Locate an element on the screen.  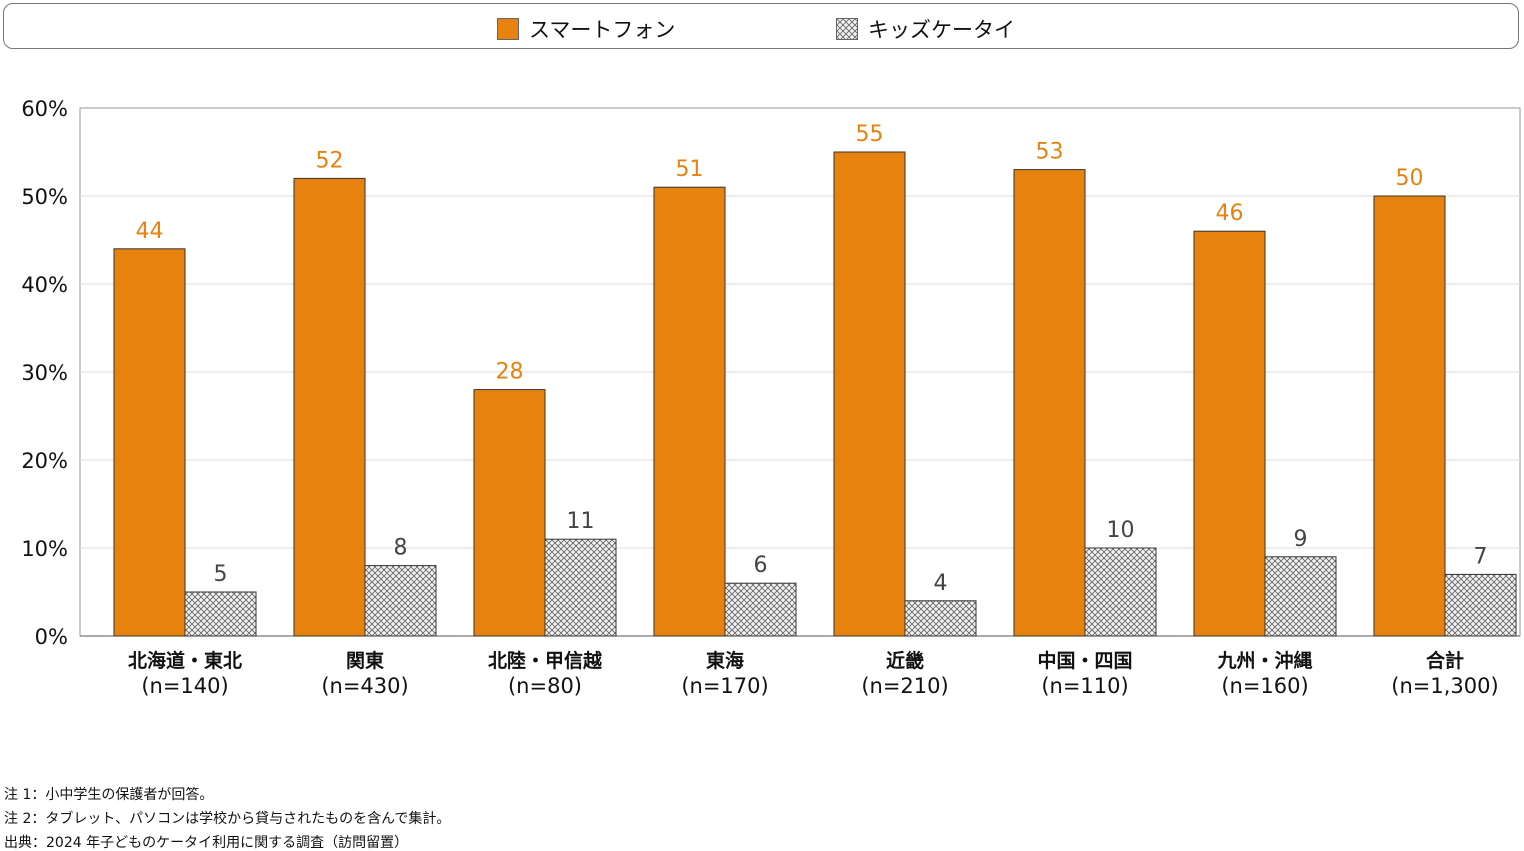
data-label: 5 is located at coordinates (221, 574).